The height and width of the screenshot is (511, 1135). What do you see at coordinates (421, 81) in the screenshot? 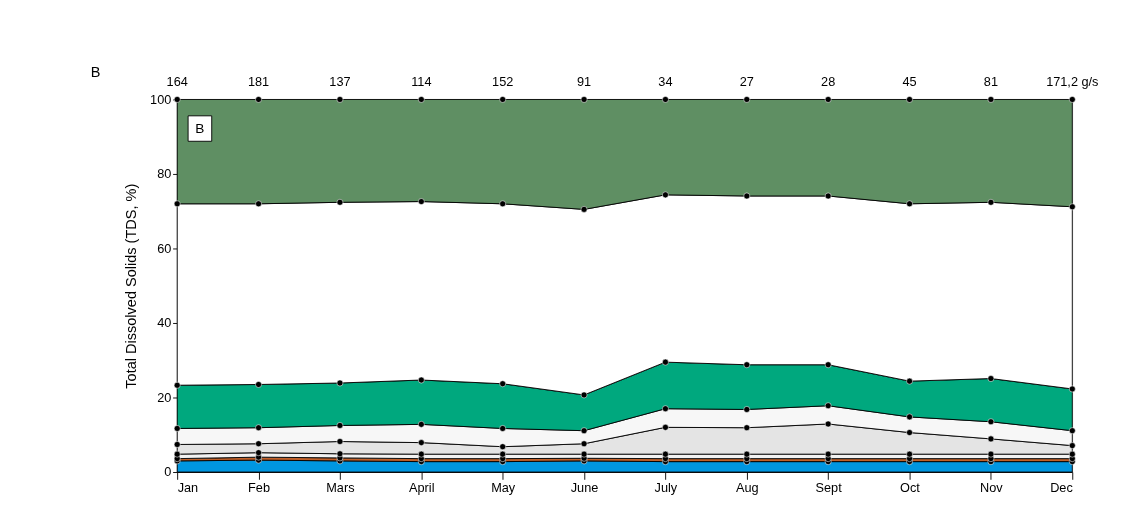
I see `text: 114` at bounding box center [421, 81].